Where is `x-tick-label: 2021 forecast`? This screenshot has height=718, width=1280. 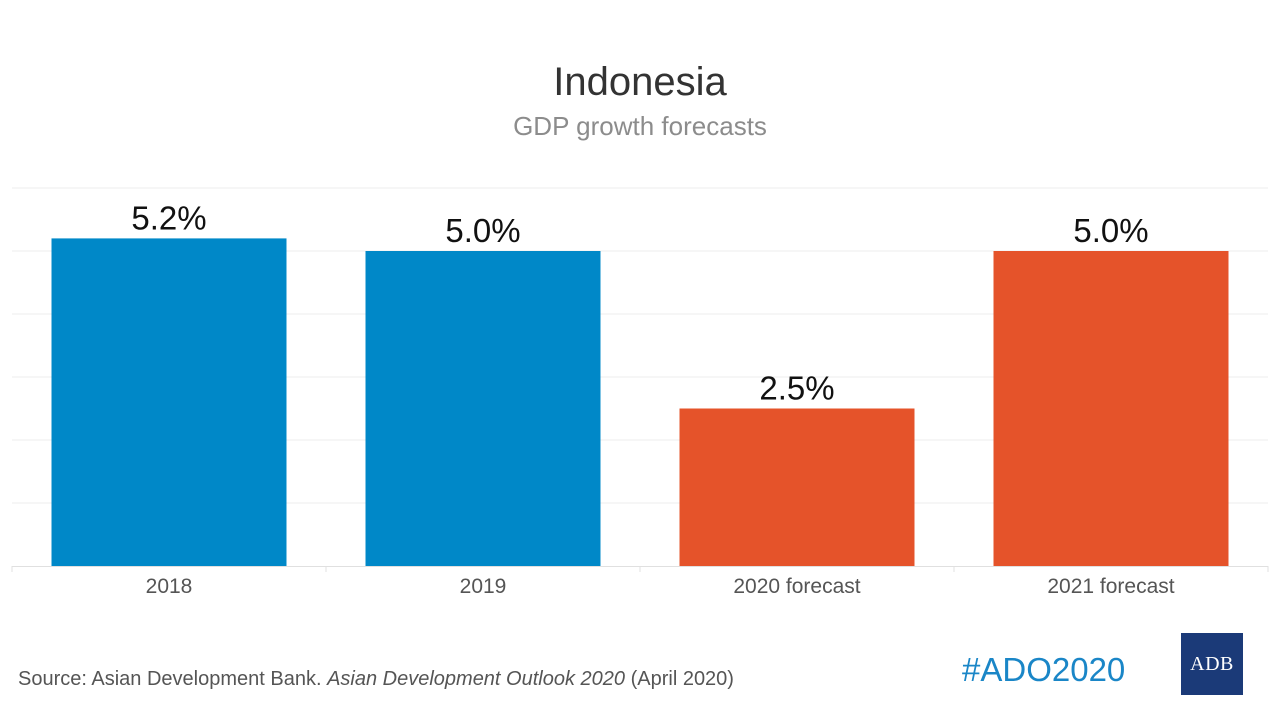 x-tick-label: 2021 forecast is located at coordinates (1110, 586).